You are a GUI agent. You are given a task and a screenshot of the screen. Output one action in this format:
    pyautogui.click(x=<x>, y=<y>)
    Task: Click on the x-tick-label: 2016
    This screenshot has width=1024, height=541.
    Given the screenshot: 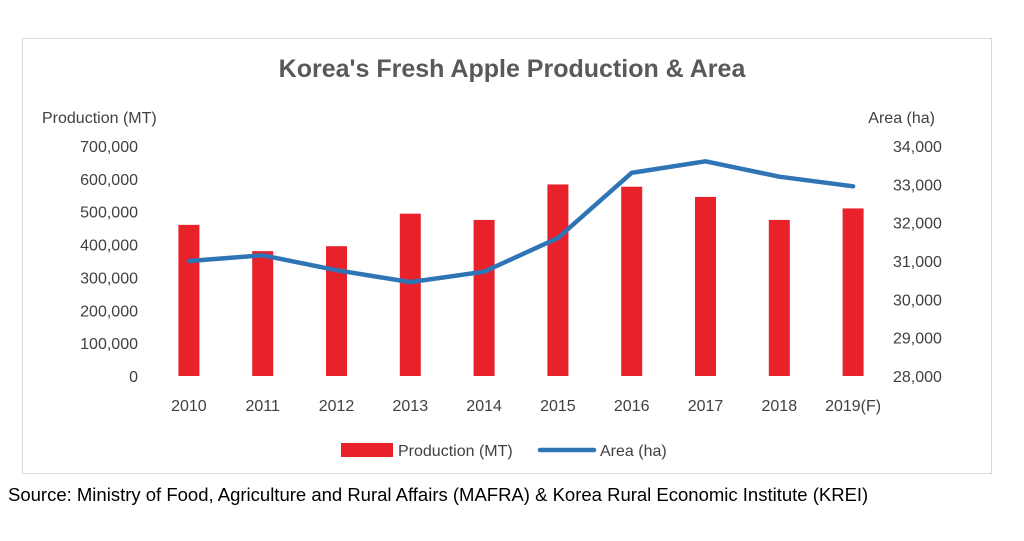 What is the action you would take?
    pyautogui.click(x=632, y=406)
    